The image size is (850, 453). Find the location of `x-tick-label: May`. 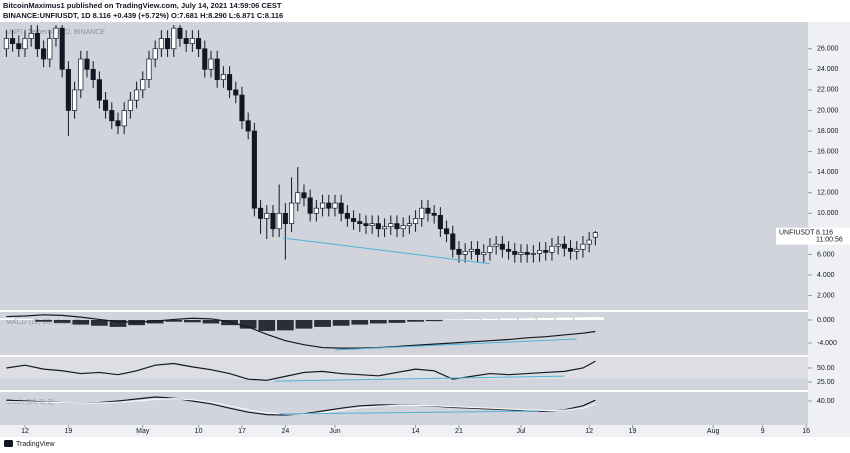

x-tick-label: May is located at coordinates (143, 431).